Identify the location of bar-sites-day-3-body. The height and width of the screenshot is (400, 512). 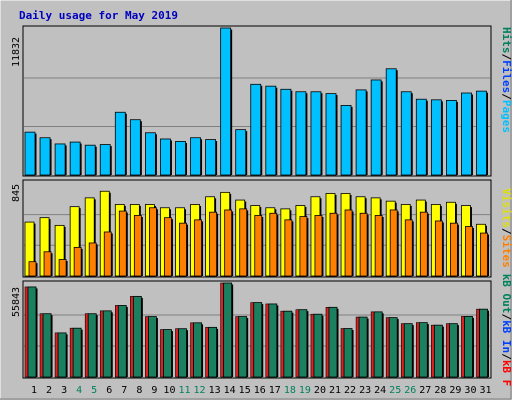
(62, 268).